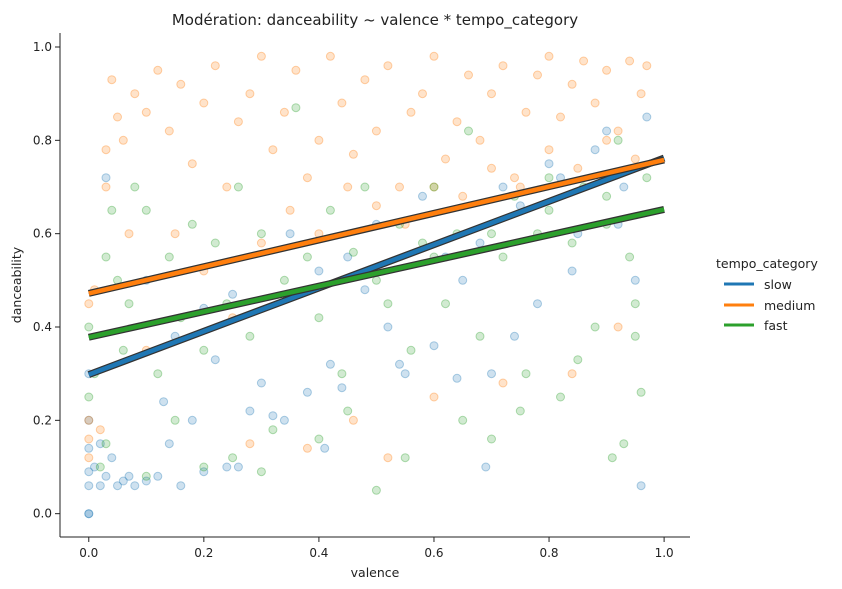 The width and height of the screenshot is (842, 589). Describe the element at coordinates (46, 280) in the screenshot. I see `y-ticks: 0.0 0.2 0.4 0.6 0.8 1.0` at that location.